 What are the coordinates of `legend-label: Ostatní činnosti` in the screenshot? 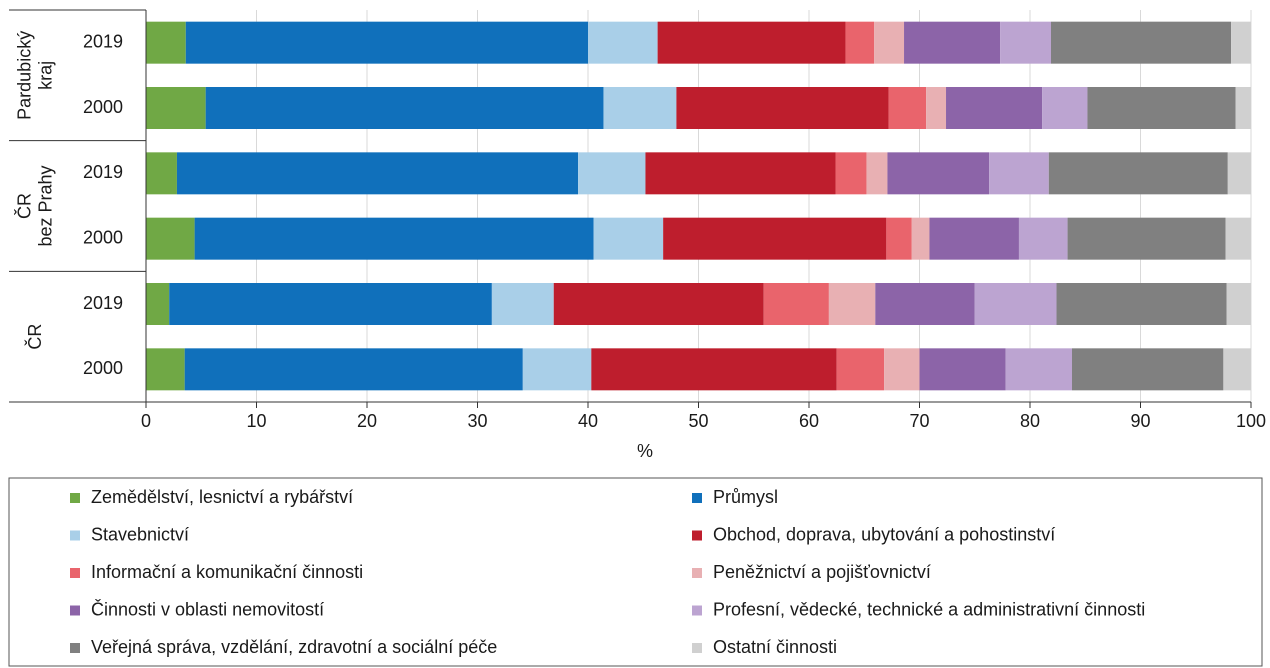 It's located at (775, 647).